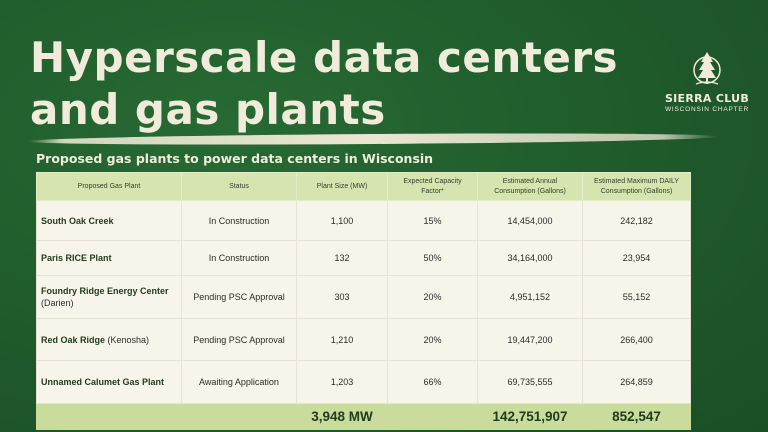 Image resolution: width=768 pixels, height=432 pixels. Describe the element at coordinates (109, 297) in the screenshot. I see `plant-name-cell: Foundry Ridge Energy Center (Darien)` at that location.